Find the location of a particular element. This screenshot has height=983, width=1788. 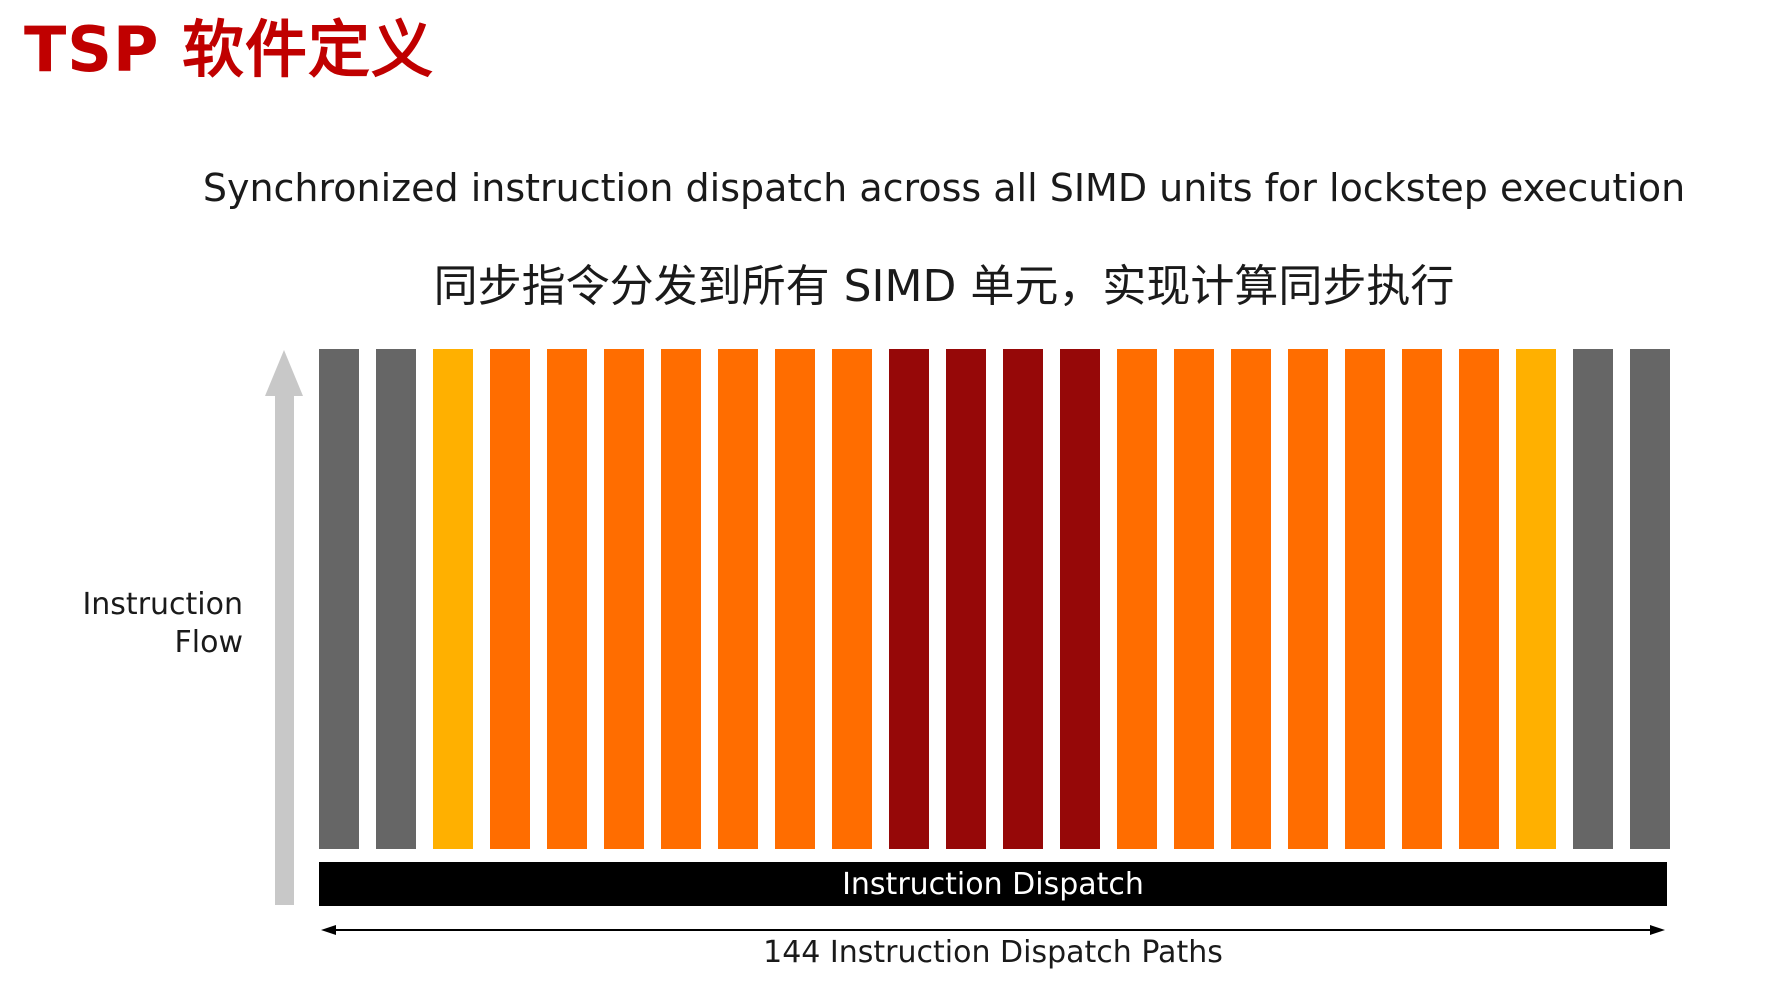

instruction-dispatch-bar is located at coordinates (993, 884).